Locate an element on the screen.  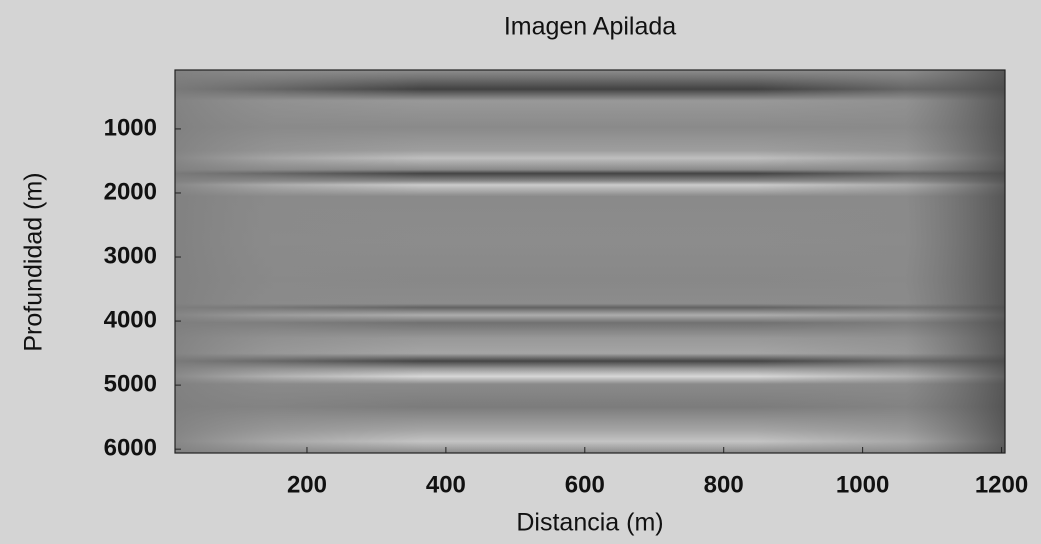
y-tick-label: 5000 is located at coordinates (130, 383).